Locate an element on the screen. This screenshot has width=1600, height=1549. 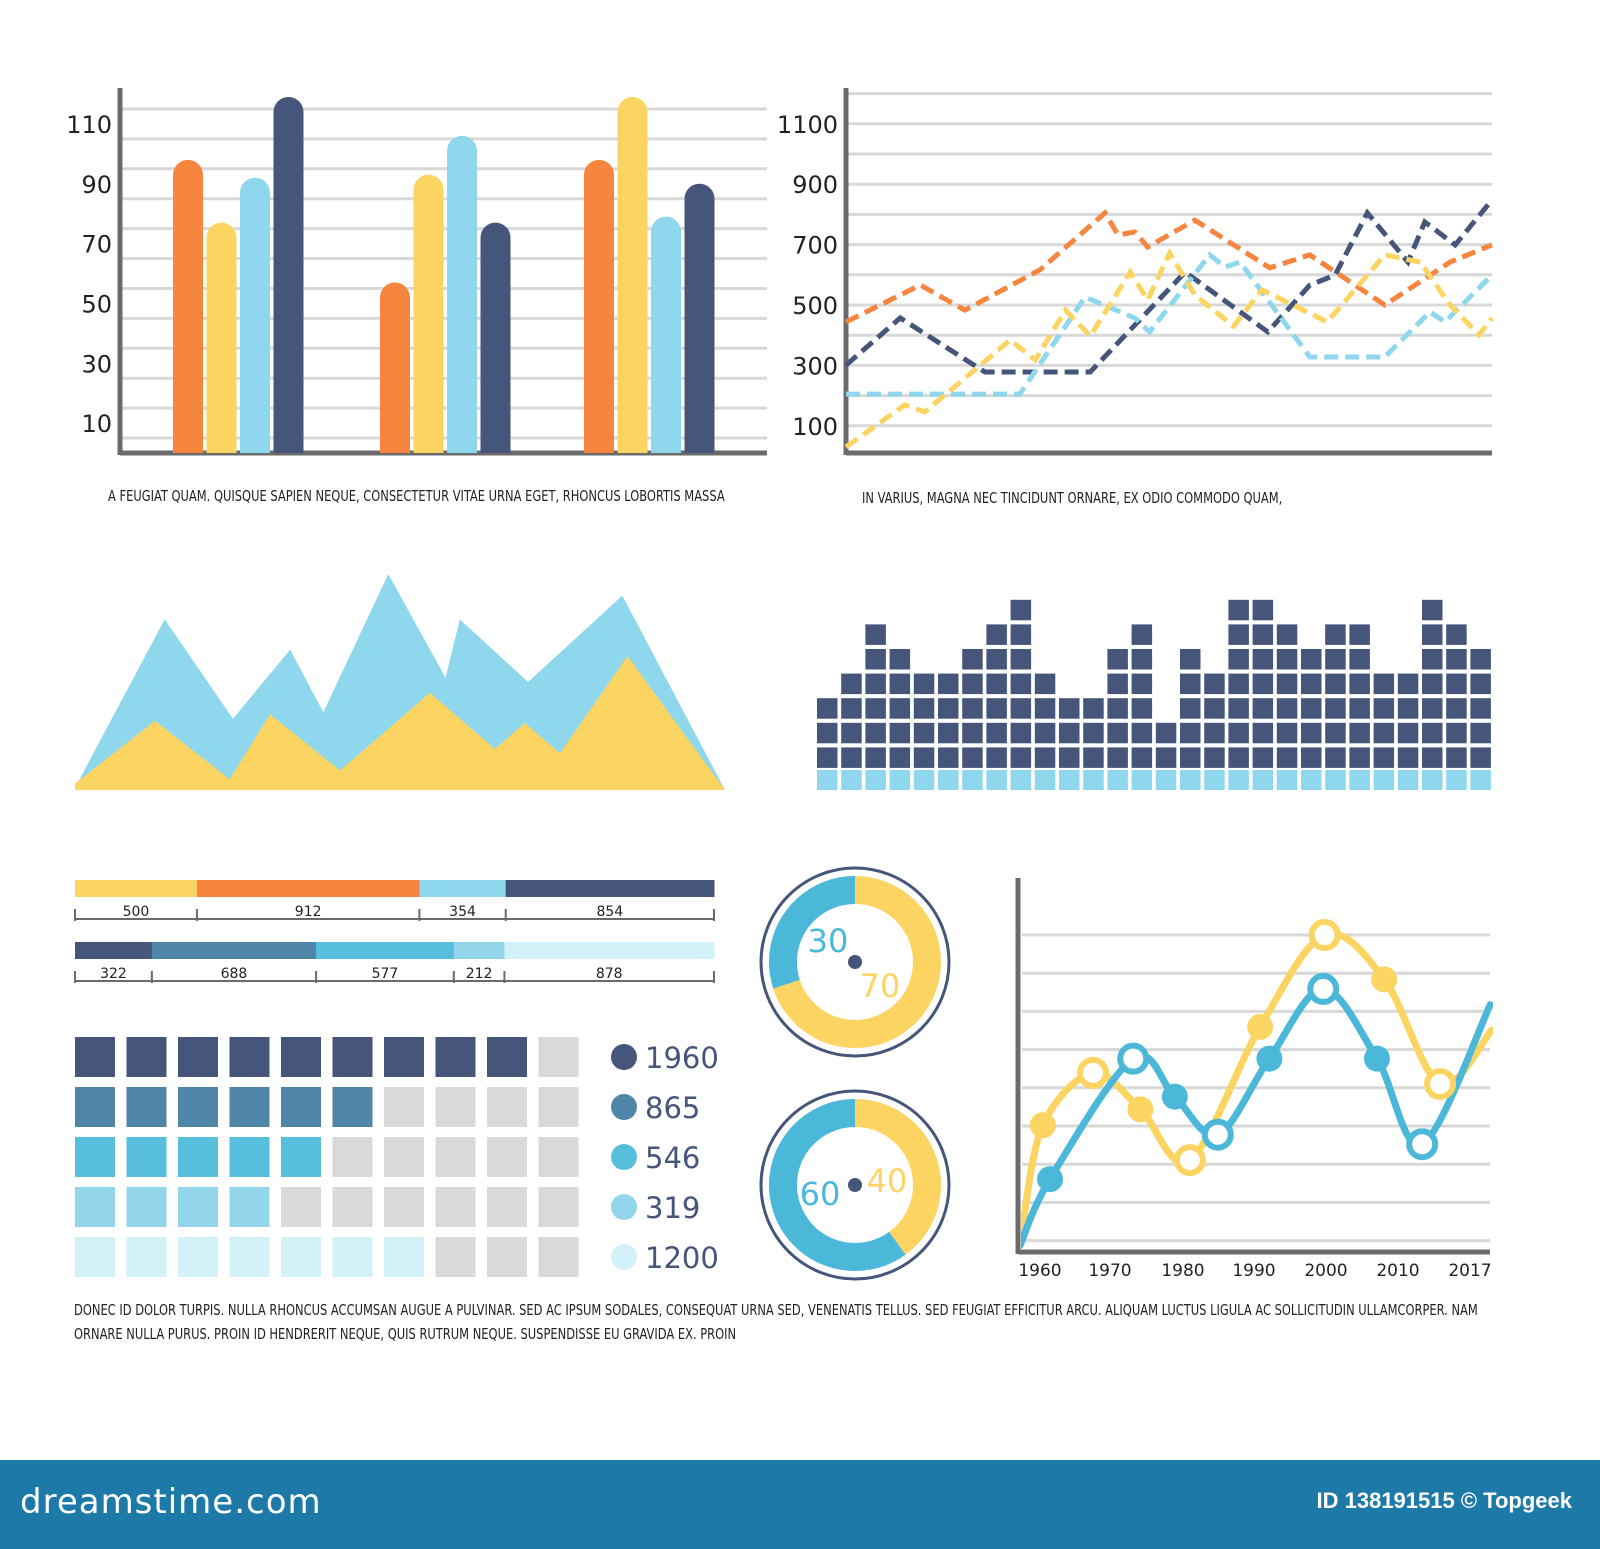
x-tick-label: 1970 is located at coordinates (1109, 1271).